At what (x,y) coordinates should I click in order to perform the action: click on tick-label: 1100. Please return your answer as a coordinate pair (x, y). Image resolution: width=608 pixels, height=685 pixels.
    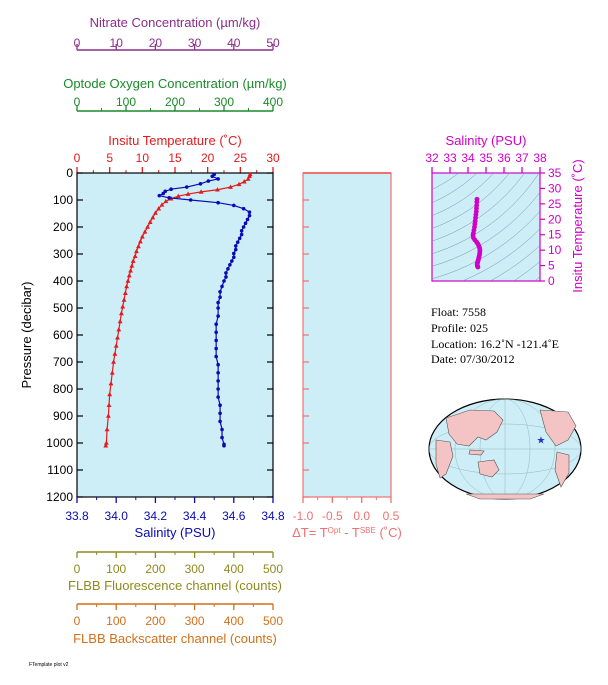
    Looking at the image, I should click on (60, 470).